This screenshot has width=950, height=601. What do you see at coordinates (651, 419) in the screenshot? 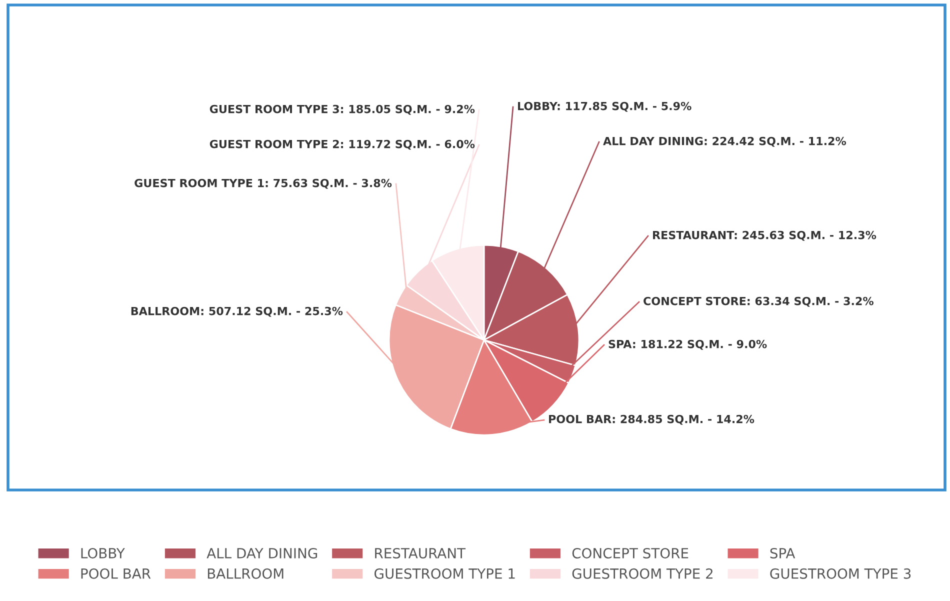
I see `data-label: POOL BAR: 284.85 SQ.M. - 14.2%` at bounding box center [651, 419].